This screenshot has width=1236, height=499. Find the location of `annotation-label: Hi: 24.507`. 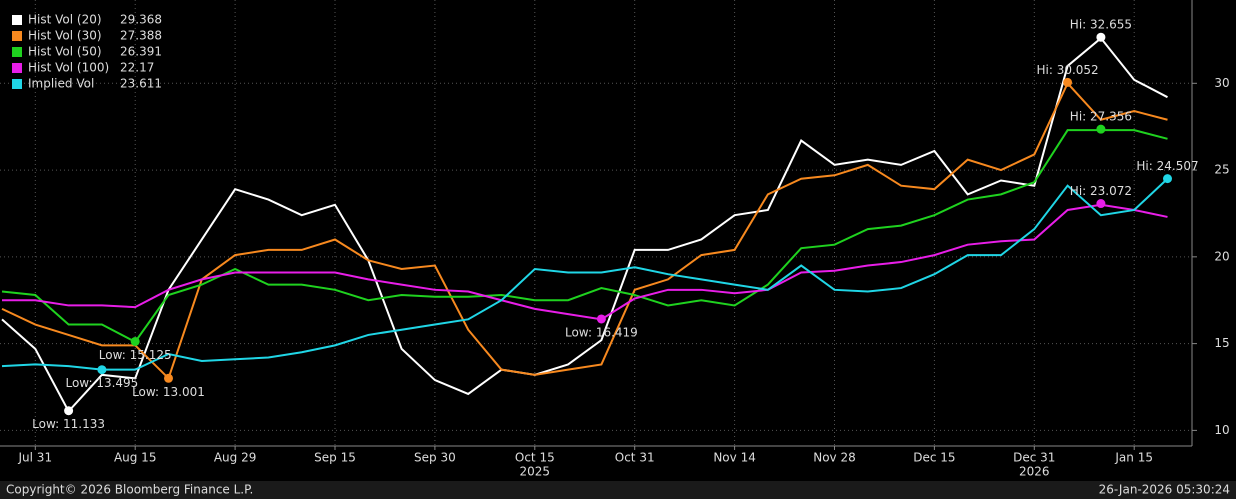

annotation-label: Hi: 24.507 is located at coordinates (1167, 166).